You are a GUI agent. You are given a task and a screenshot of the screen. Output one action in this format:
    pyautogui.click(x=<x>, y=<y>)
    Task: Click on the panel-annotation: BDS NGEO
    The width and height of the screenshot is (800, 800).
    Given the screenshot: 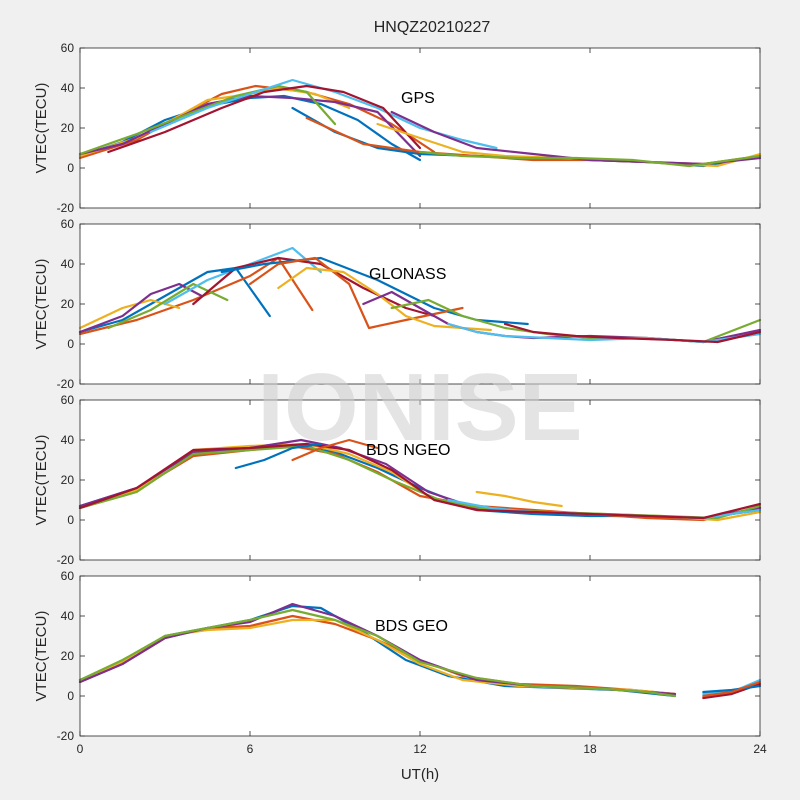 What is the action you would take?
    pyautogui.click(x=408, y=450)
    